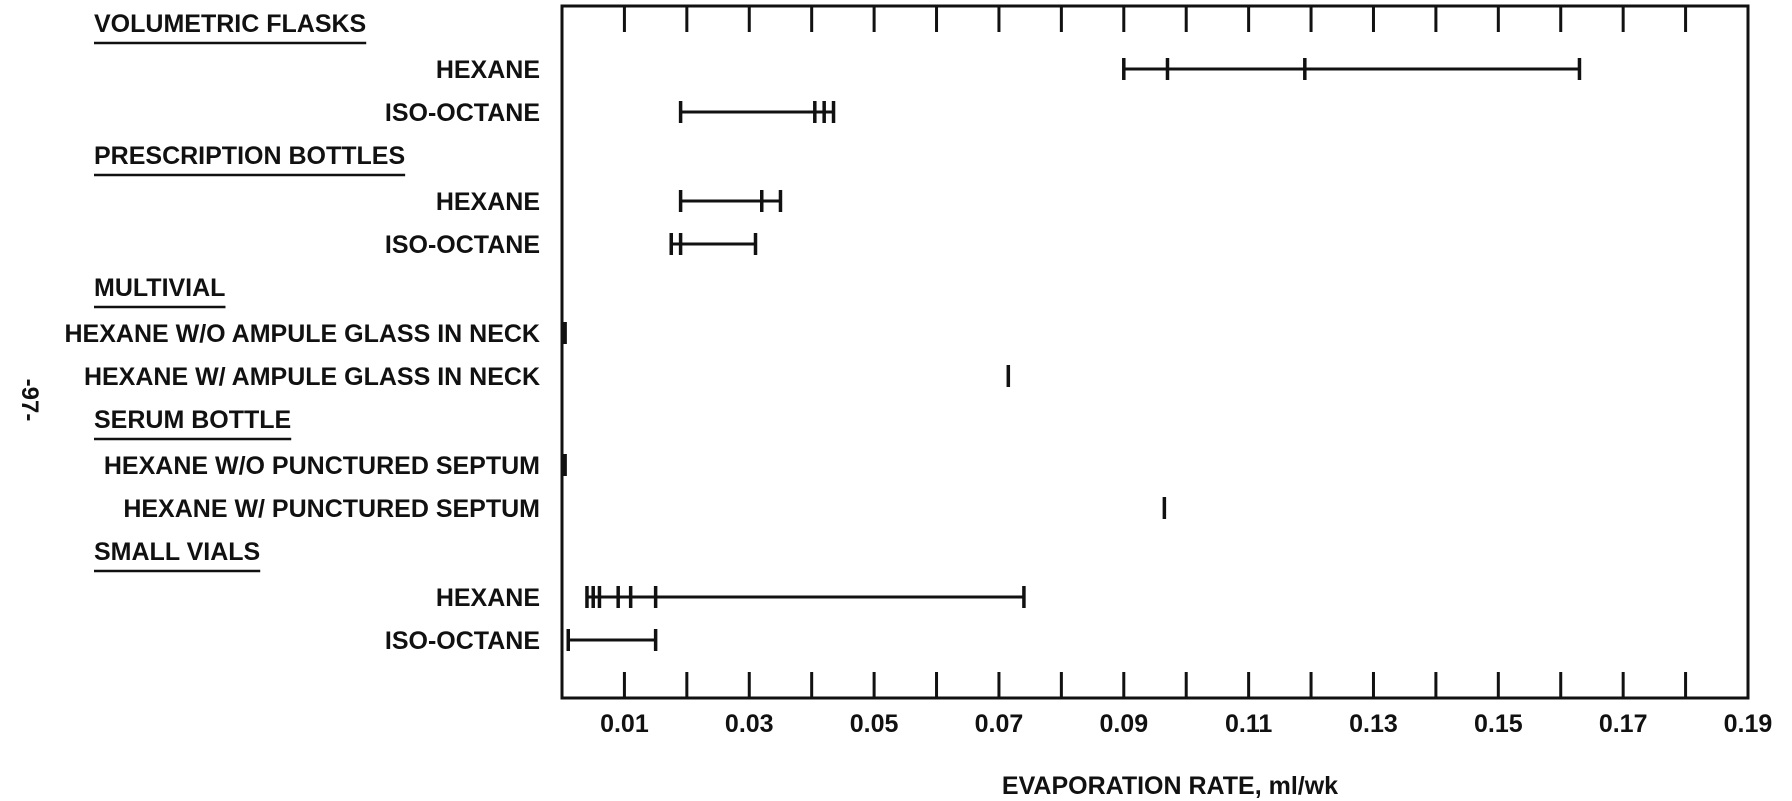 The width and height of the screenshot is (1792, 801). What do you see at coordinates (1123, 724) in the screenshot?
I see `x-tick-label: 0.09` at bounding box center [1123, 724].